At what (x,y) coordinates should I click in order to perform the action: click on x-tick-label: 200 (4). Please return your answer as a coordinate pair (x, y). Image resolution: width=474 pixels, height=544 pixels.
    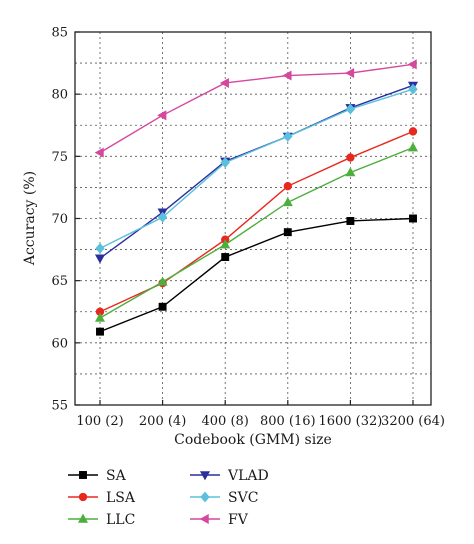
    Looking at the image, I should click on (162, 421).